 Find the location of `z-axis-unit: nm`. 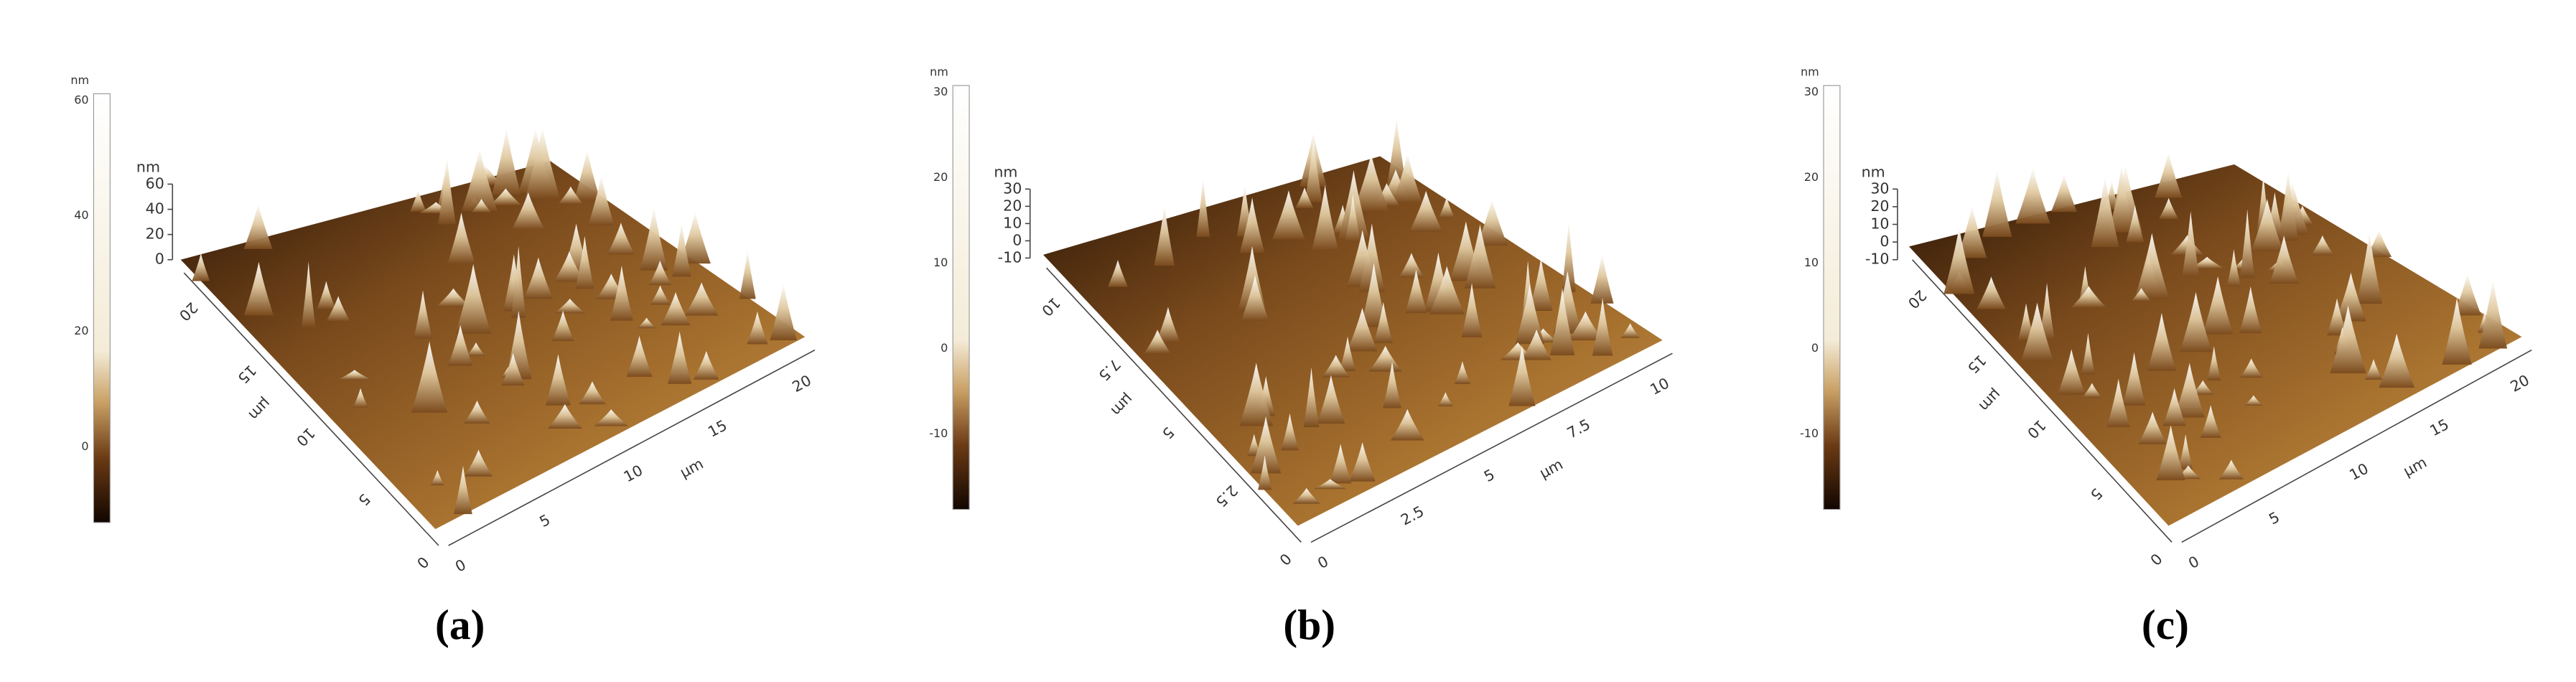

z-axis-unit: nm is located at coordinates (1873, 171).